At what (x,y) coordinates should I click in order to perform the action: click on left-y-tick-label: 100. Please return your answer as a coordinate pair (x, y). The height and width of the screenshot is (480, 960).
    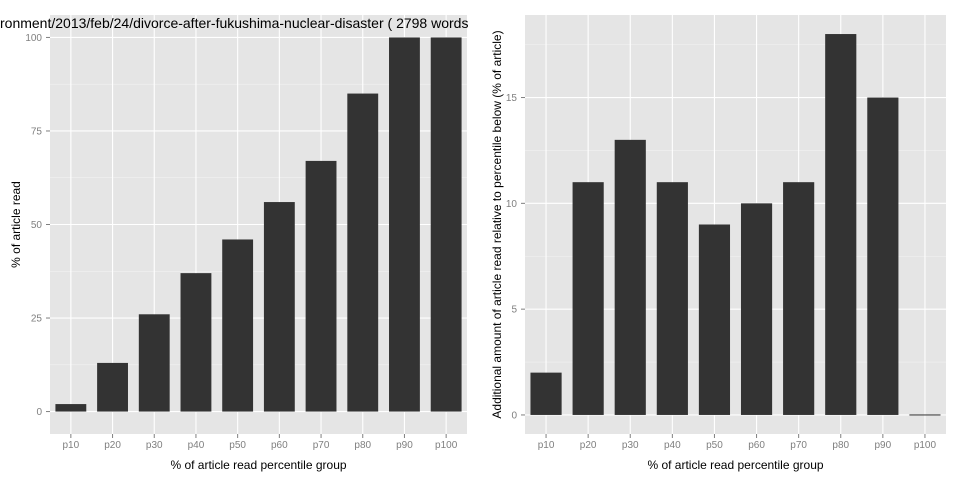
    Looking at the image, I should click on (33, 38).